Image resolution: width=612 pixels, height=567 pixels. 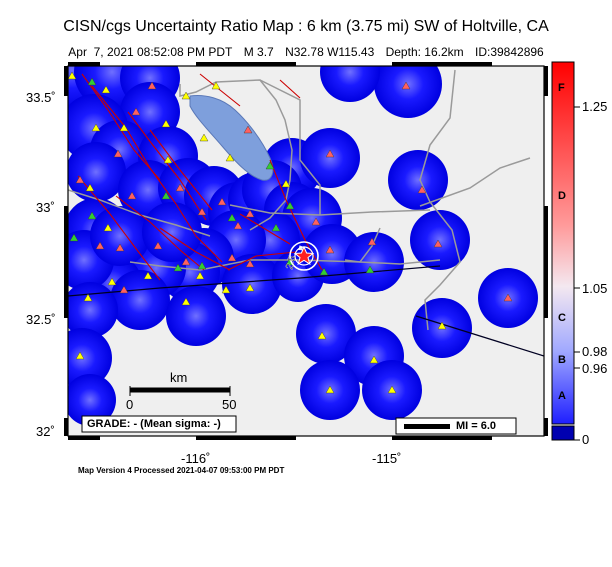 I want to click on mi-text: MI = 6.0, so click(x=476, y=426).